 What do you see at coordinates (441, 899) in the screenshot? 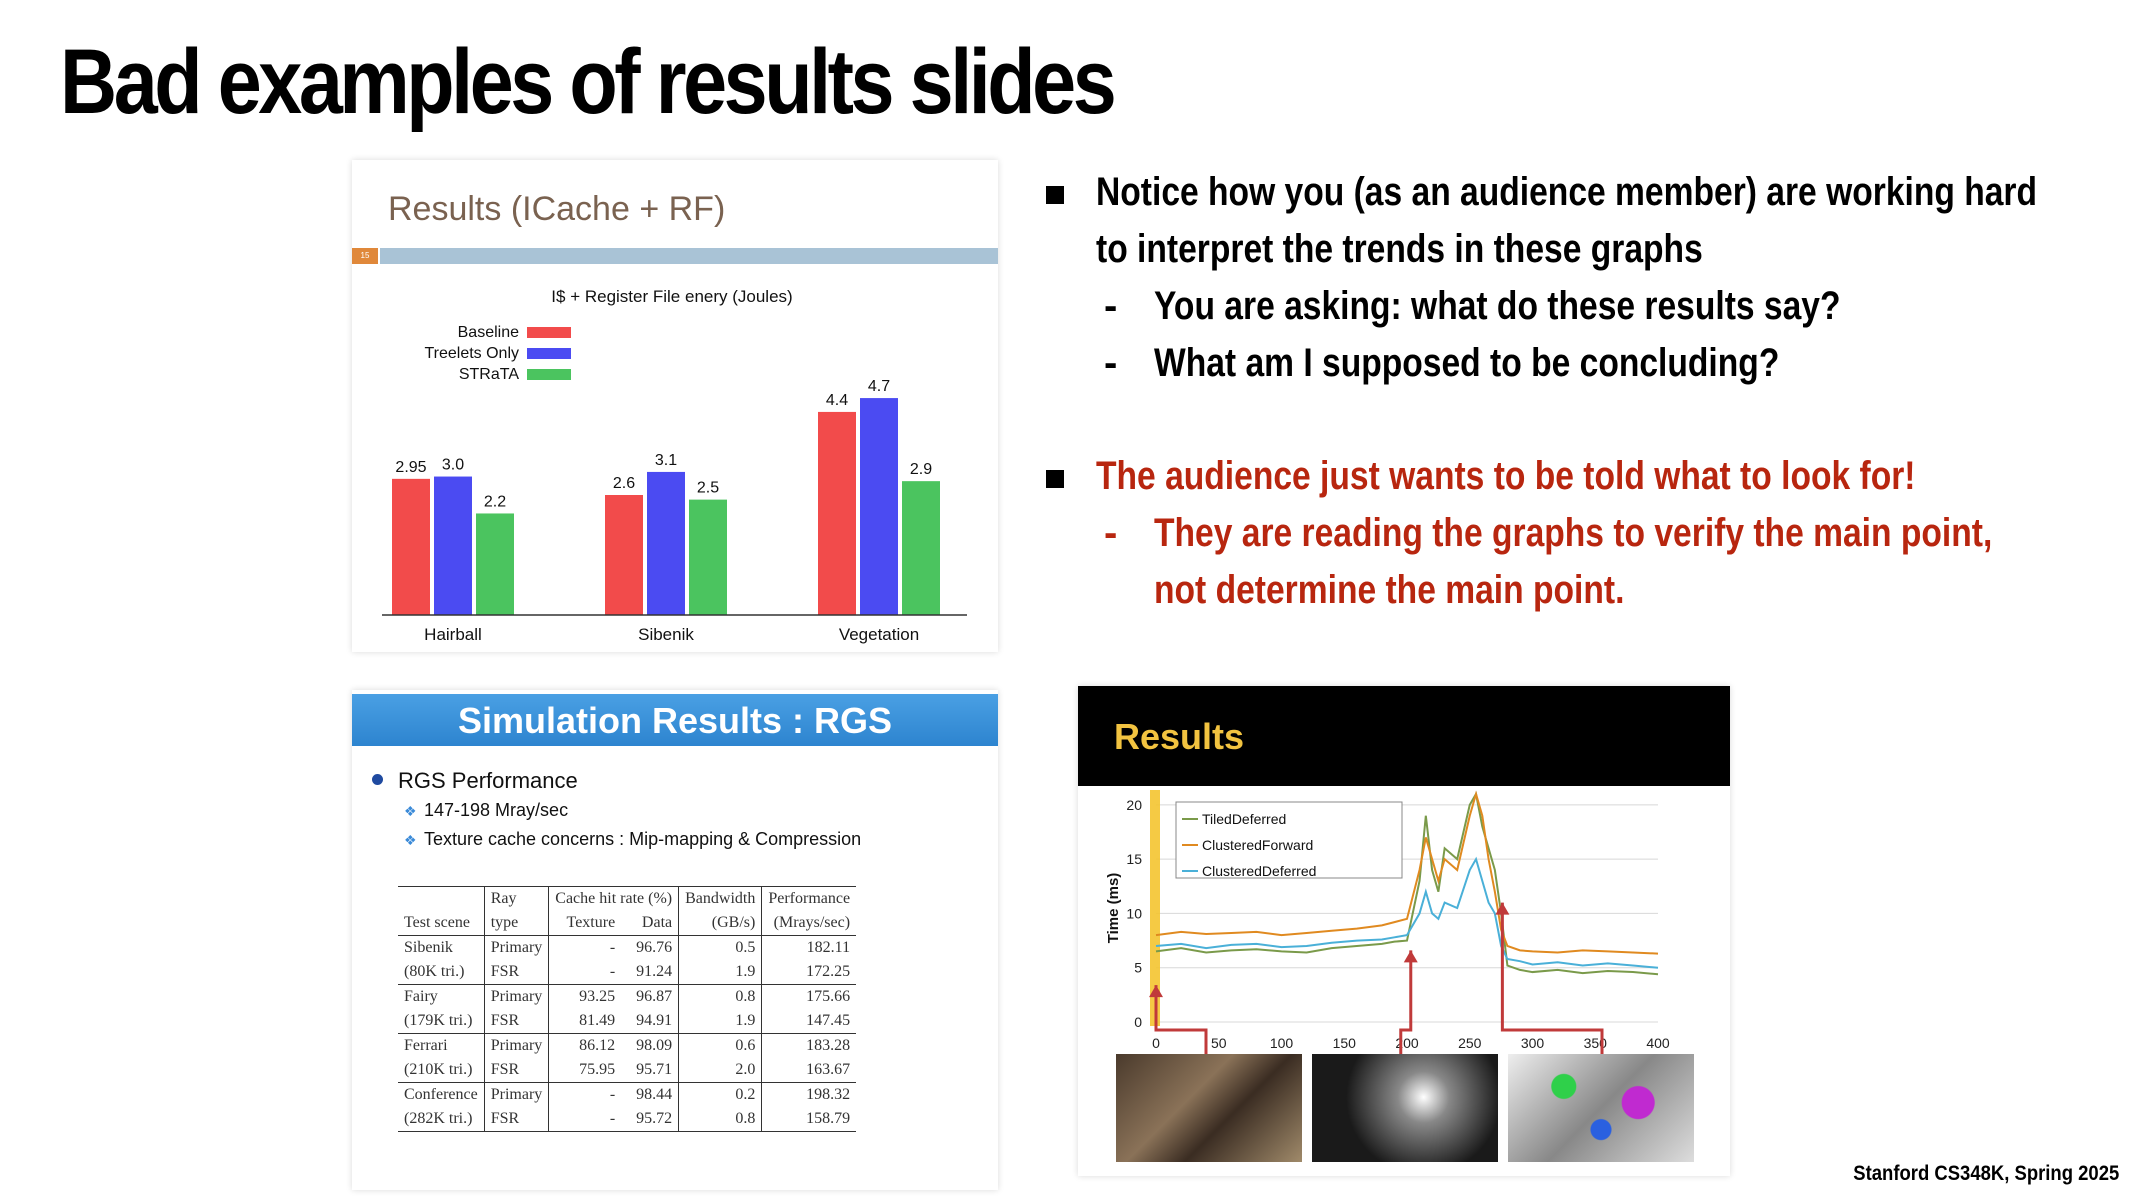
I see `table-header-cell` at bounding box center [441, 899].